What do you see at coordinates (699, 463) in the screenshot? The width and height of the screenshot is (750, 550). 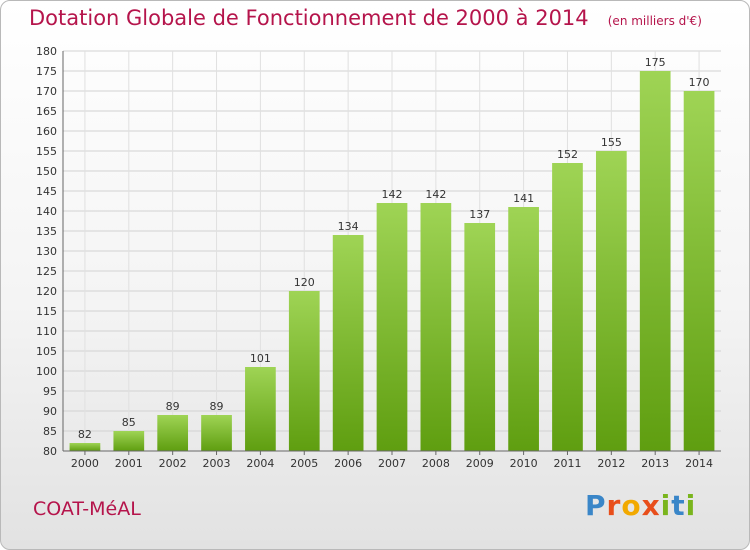 I see `x-tick-label-2014: 2014` at bounding box center [699, 463].